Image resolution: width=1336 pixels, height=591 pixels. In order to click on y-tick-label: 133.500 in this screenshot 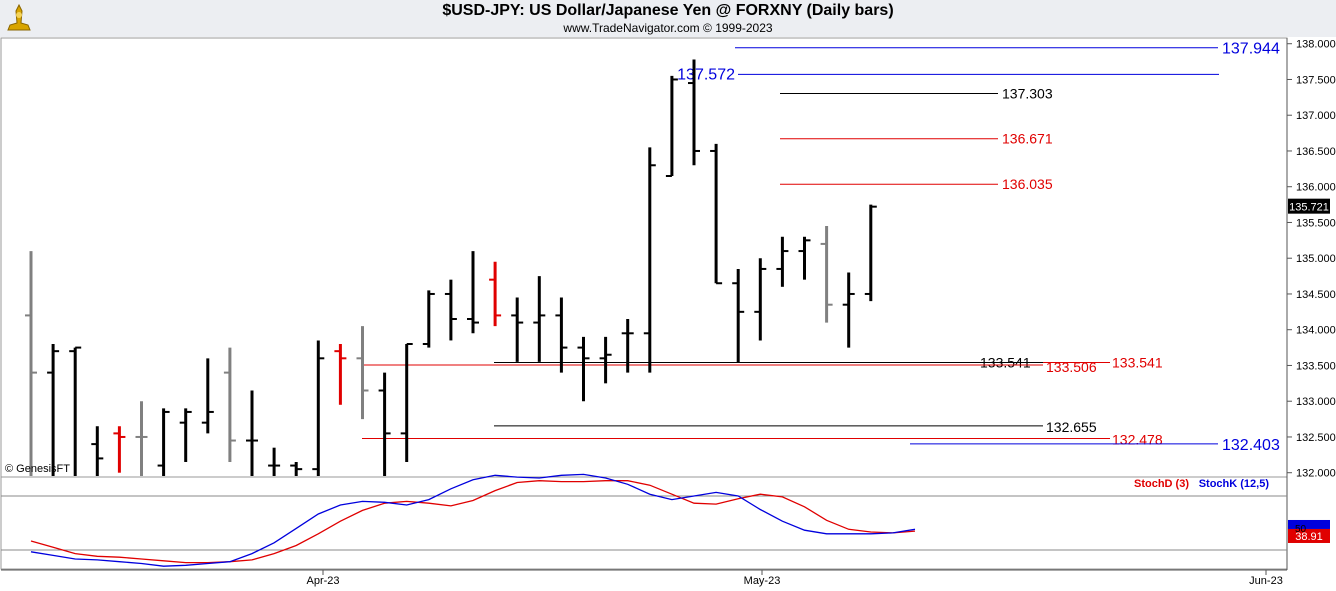, I will do `click(1316, 366)`.